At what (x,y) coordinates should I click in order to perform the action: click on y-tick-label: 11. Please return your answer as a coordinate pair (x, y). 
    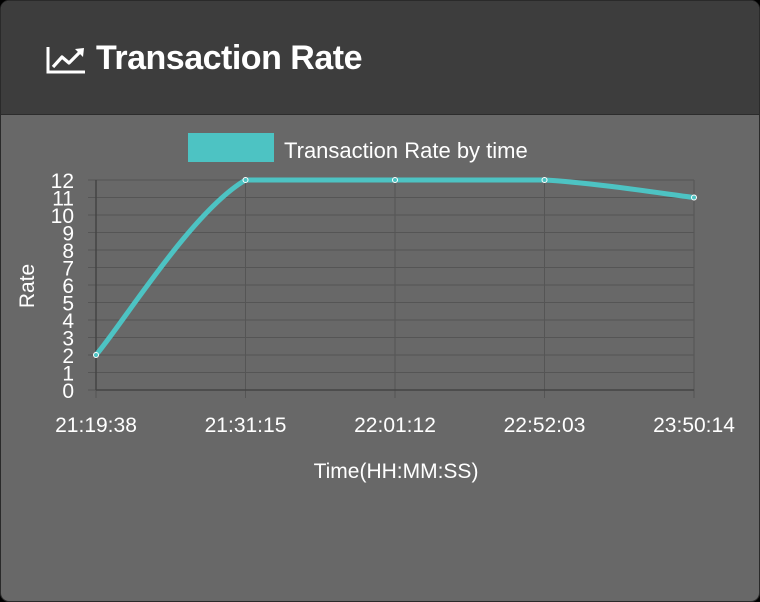
    Looking at the image, I should click on (63, 199).